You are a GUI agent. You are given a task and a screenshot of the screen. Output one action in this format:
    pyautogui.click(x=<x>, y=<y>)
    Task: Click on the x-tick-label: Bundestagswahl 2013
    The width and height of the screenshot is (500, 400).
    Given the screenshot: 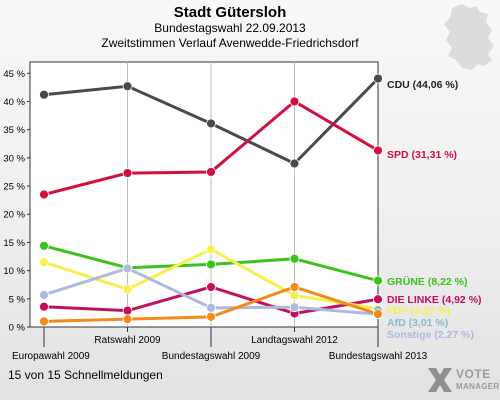 What is the action you would take?
    pyautogui.click(x=378, y=356)
    